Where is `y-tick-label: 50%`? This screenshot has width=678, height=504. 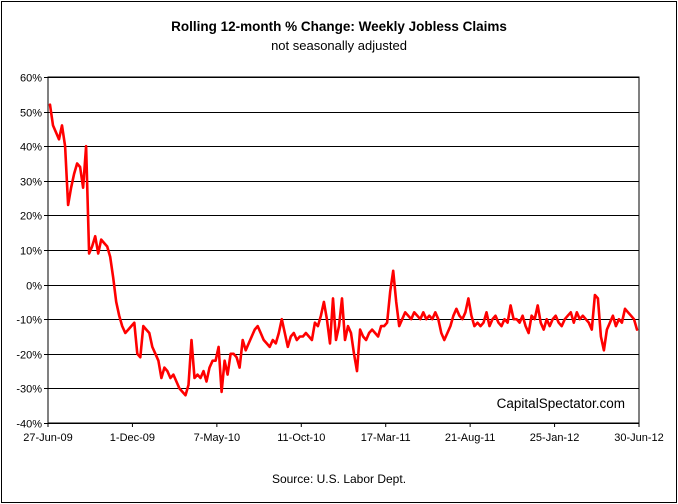 y-tick-label: 50% is located at coordinates (31, 114).